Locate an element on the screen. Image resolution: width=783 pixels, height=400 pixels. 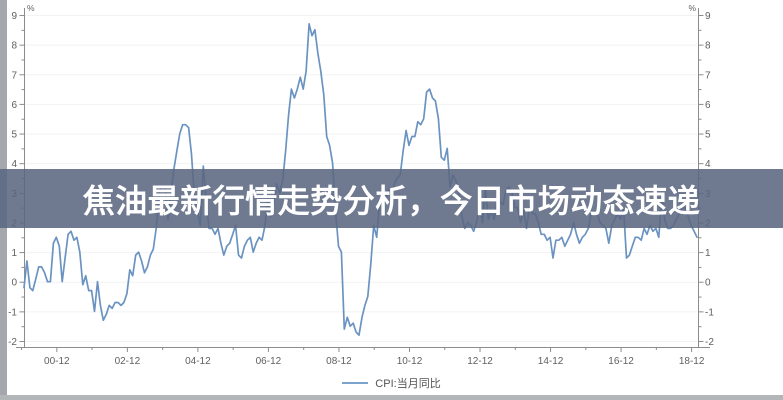
svg-text: 16-12 is located at coordinates (621, 361).